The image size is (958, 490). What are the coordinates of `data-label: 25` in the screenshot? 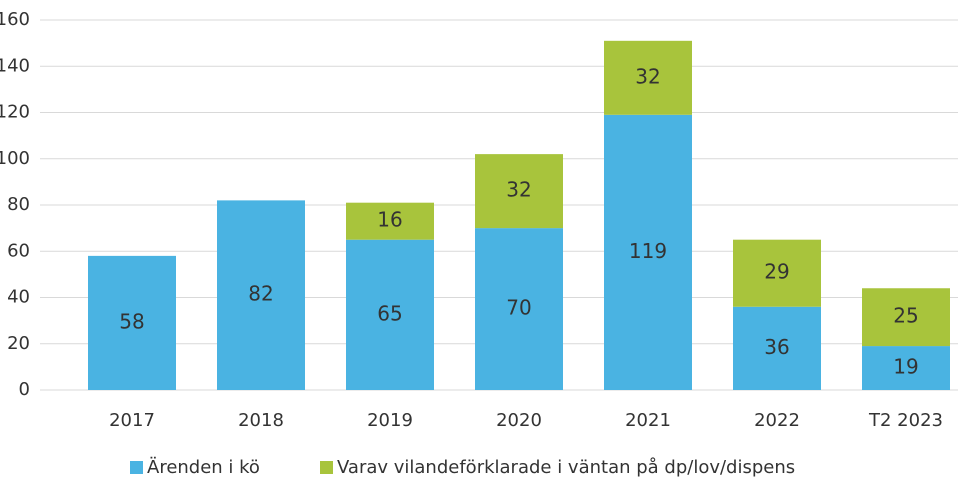 It's located at (905, 316).